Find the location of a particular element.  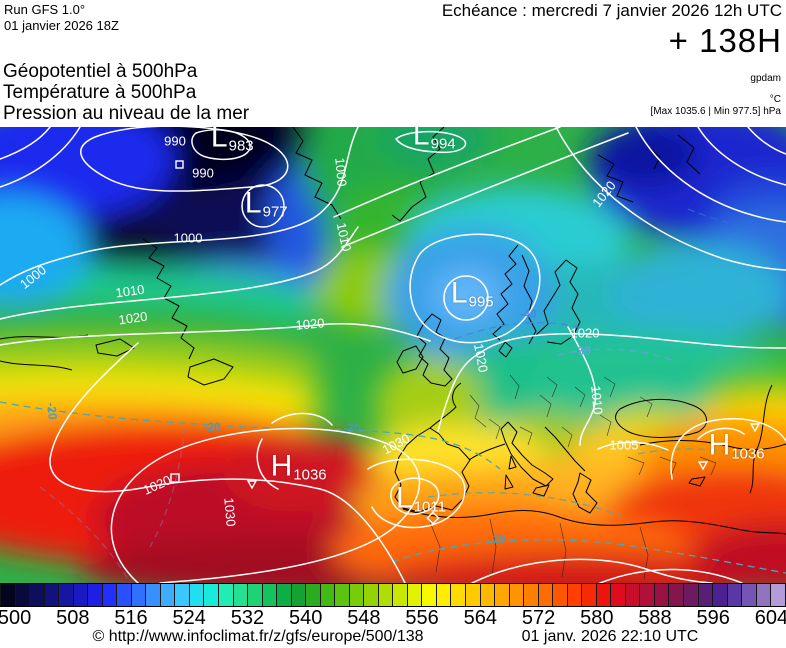

unit-temperature: °C is located at coordinates (775, 99).